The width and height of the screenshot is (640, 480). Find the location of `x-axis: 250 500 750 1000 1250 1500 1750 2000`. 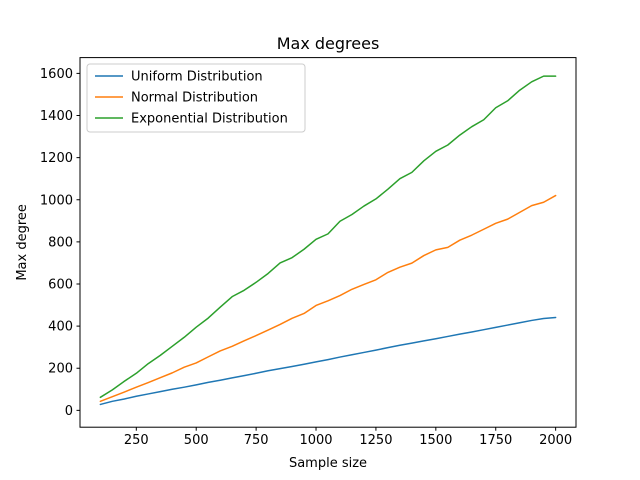

x-axis: 250 500 750 1000 1250 1500 1750 2000 is located at coordinates (348, 437).